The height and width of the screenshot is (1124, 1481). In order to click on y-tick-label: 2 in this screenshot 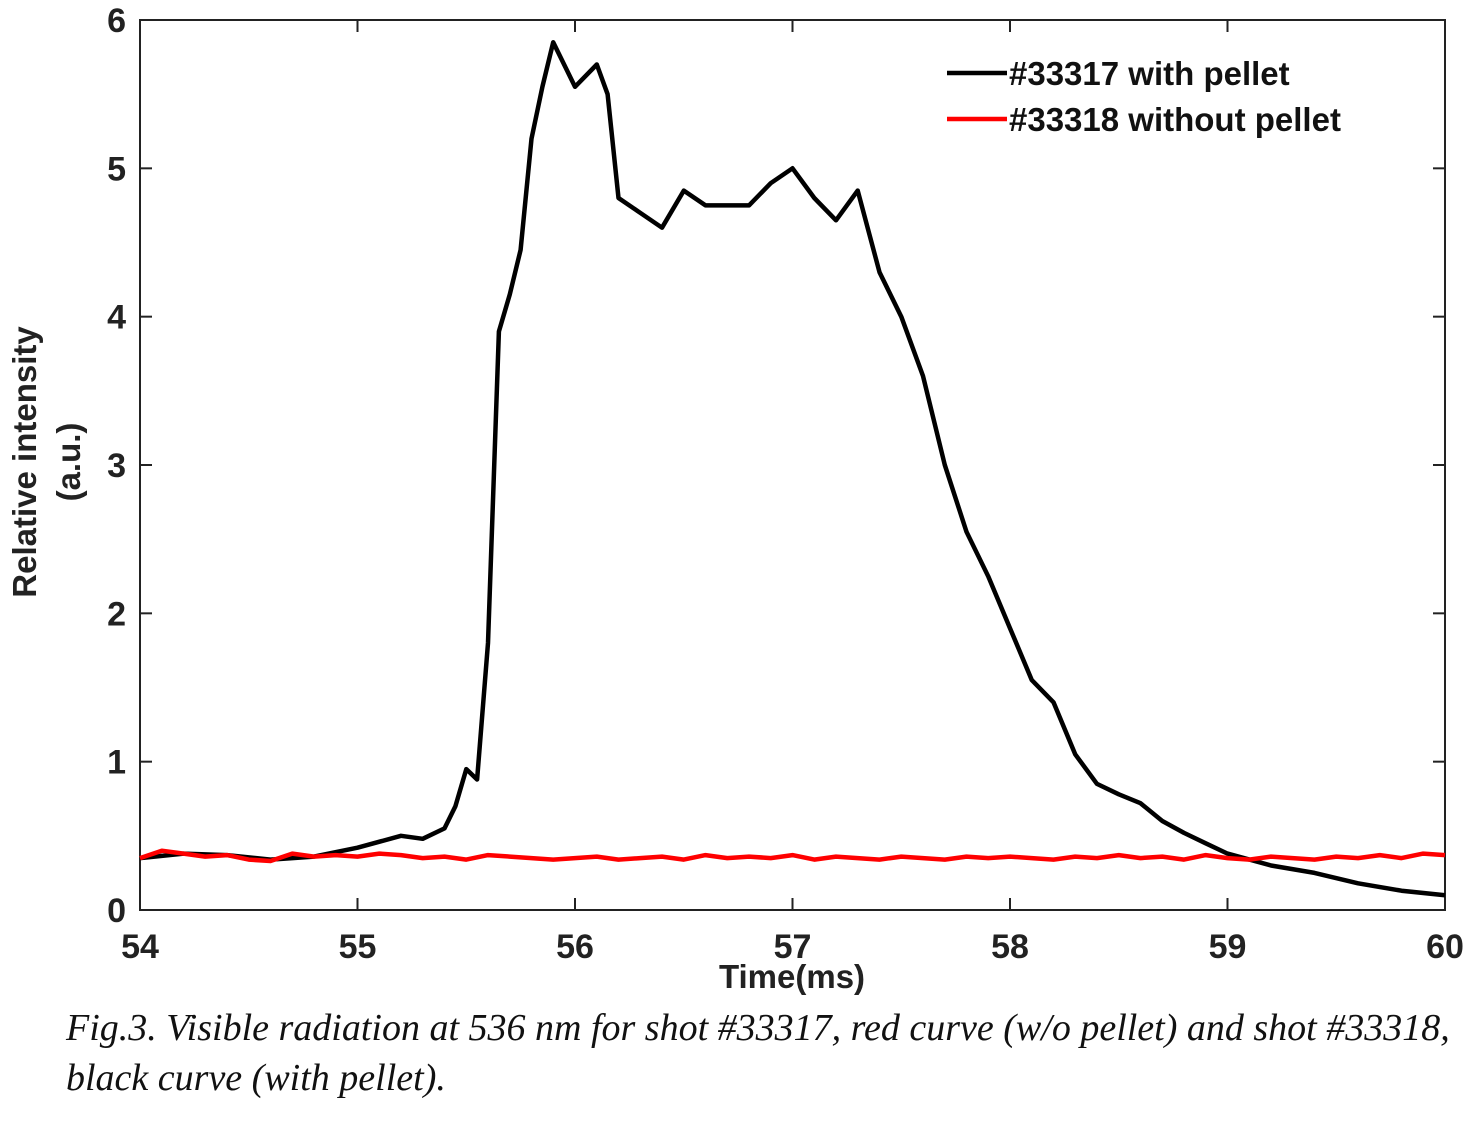, I will do `click(116, 614)`.